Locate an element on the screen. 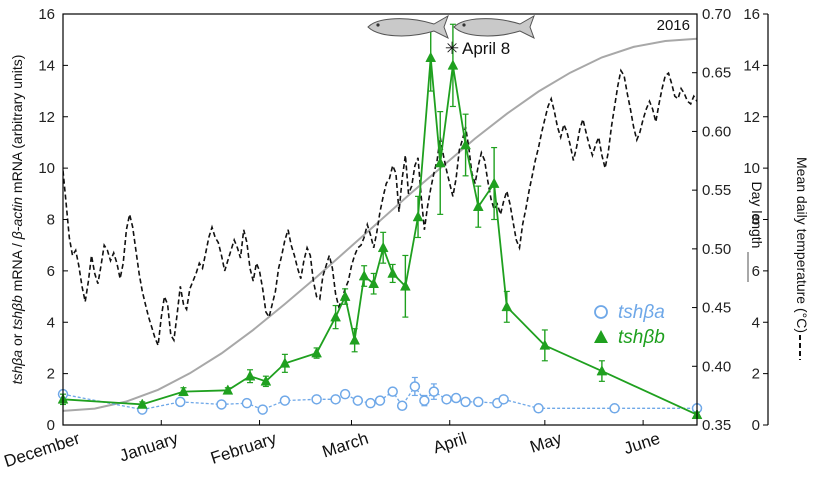 The width and height of the screenshot is (813, 485). y-right2-tick-label: 12 is located at coordinates (751, 117).